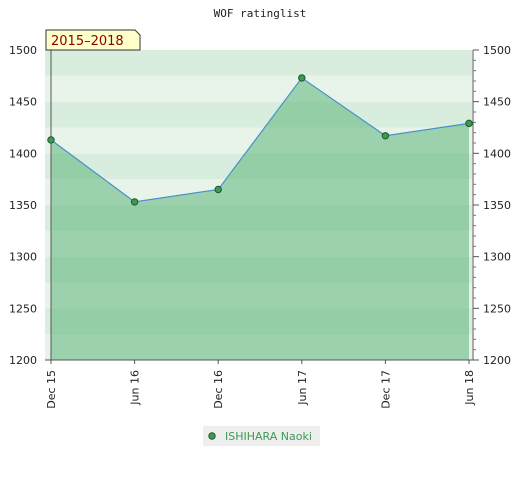 The width and height of the screenshot is (520, 480). What do you see at coordinates (23, 308) in the screenshot?
I see `y-tick-label-left: 1250` at bounding box center [23, 308].